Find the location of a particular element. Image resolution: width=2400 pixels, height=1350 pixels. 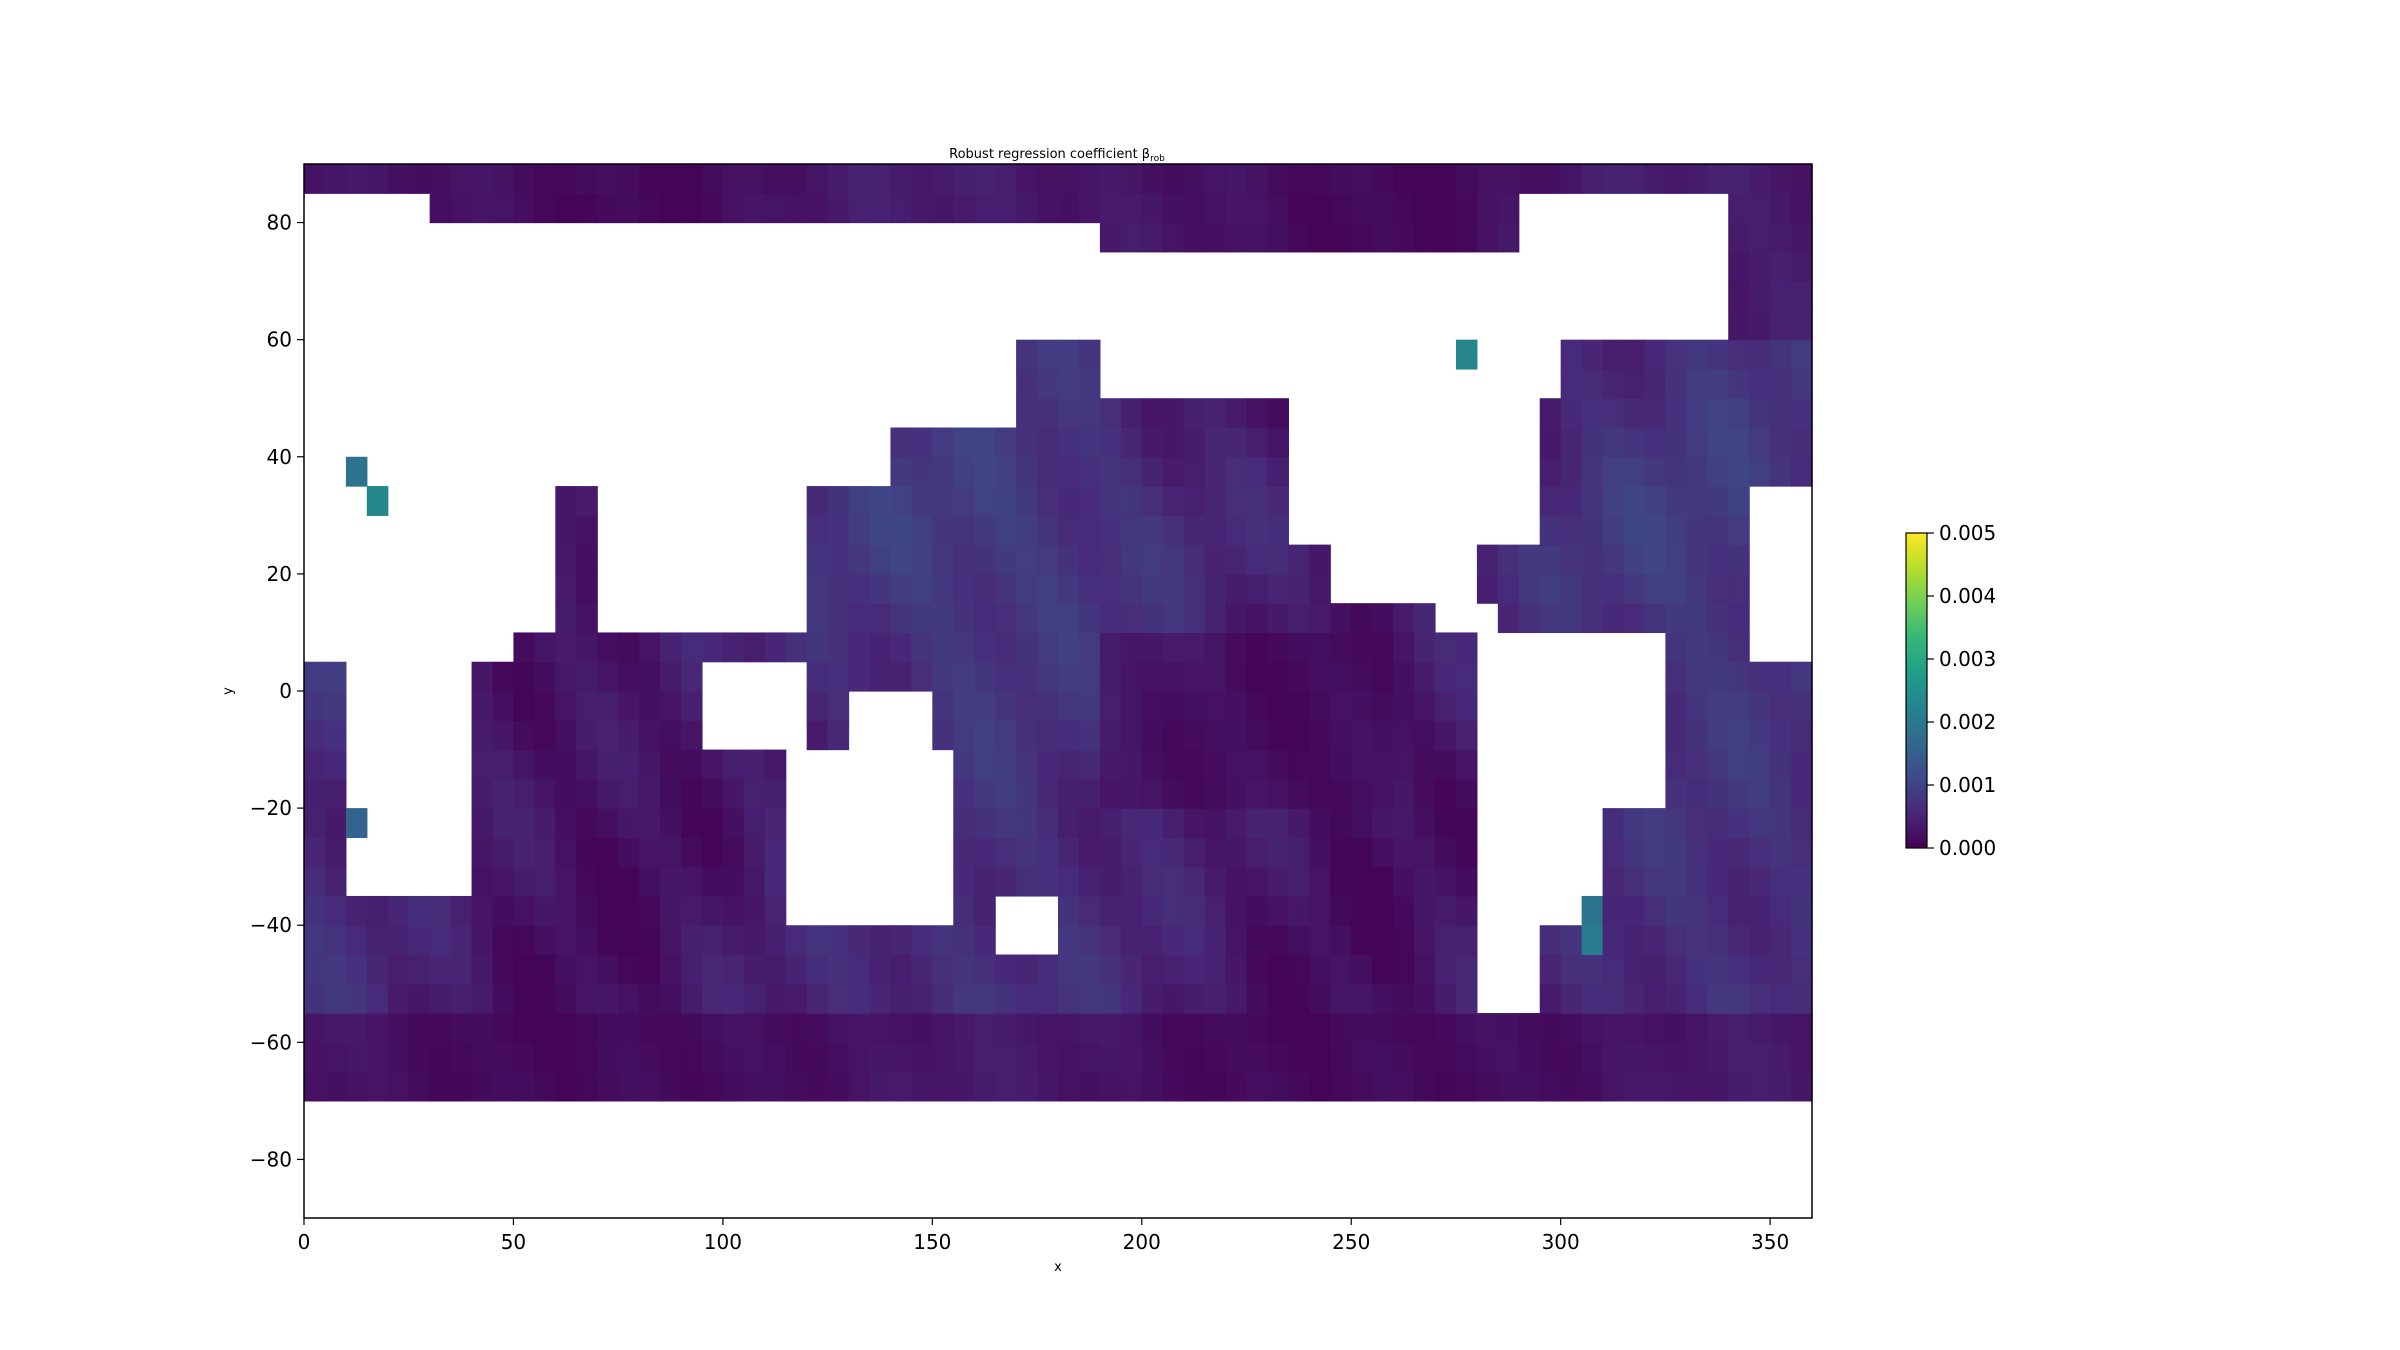

y-tick-label: 80 is located at coordinates (279, 223).